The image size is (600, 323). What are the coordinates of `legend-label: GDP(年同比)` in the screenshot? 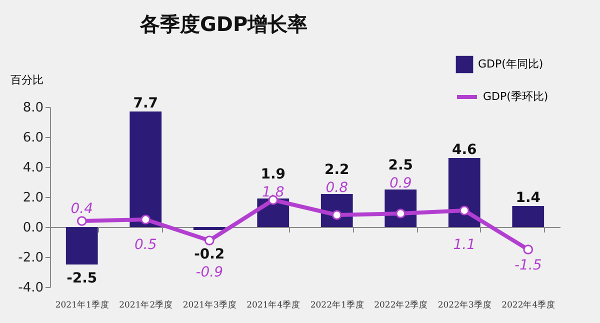 It's located at (511, 64).